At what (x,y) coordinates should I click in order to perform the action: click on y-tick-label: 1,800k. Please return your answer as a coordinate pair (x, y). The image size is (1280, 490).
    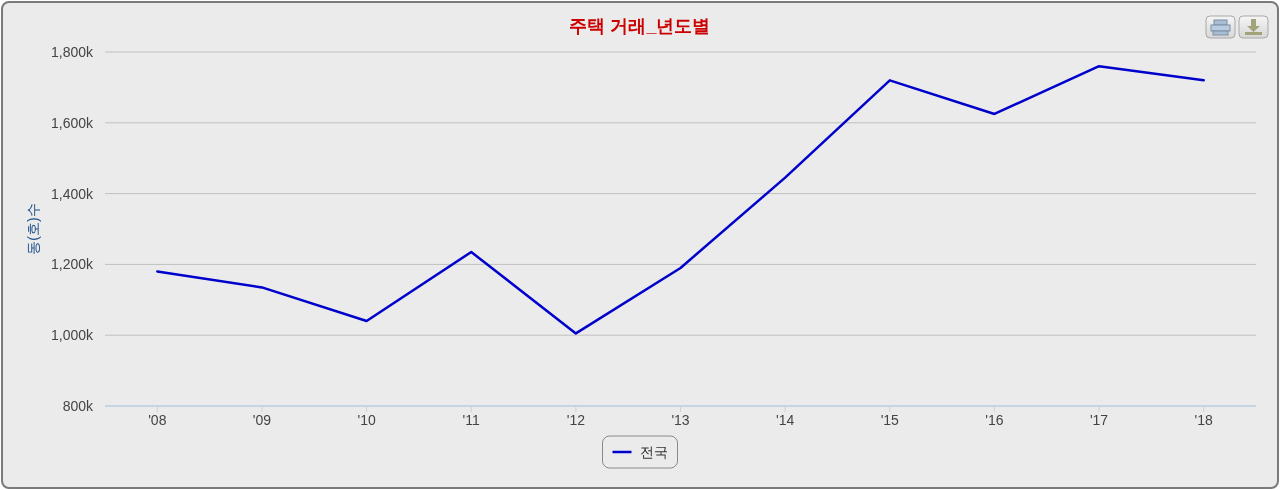
    Looking at the image, I should click on (72, 52).